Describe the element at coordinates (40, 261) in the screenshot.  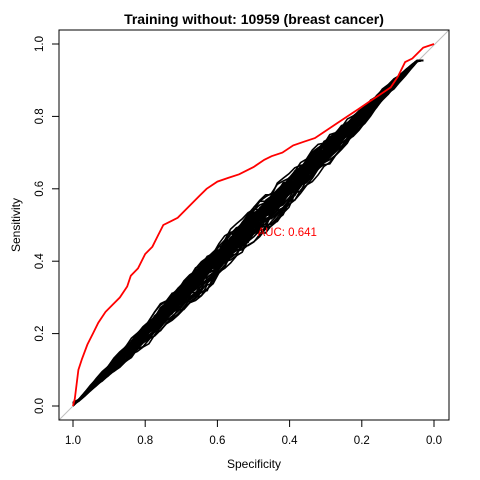
I see `y-tick-label: 0.4` at that location.